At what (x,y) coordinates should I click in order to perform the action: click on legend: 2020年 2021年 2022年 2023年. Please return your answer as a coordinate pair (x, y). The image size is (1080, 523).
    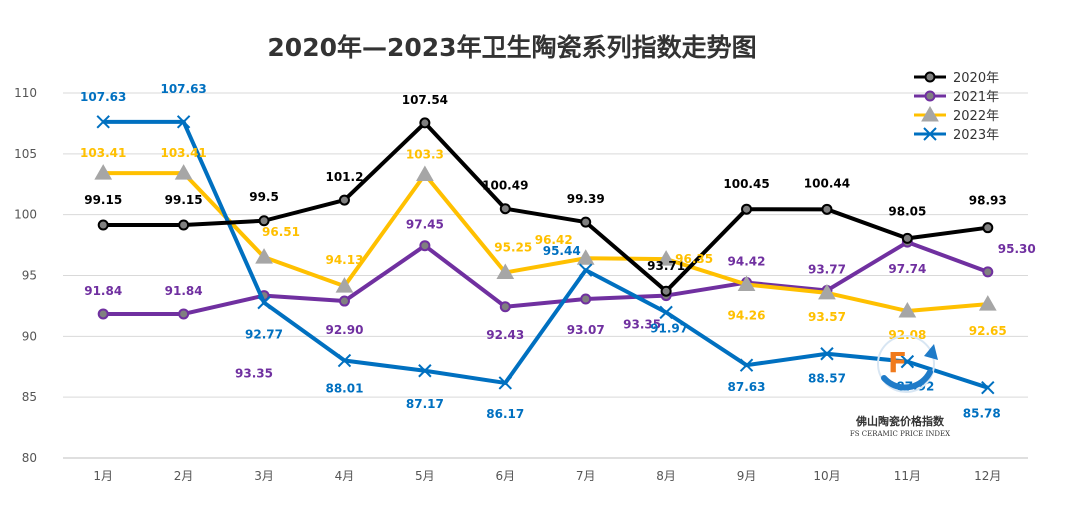
    Looking at the image, I should click on (956, 107).